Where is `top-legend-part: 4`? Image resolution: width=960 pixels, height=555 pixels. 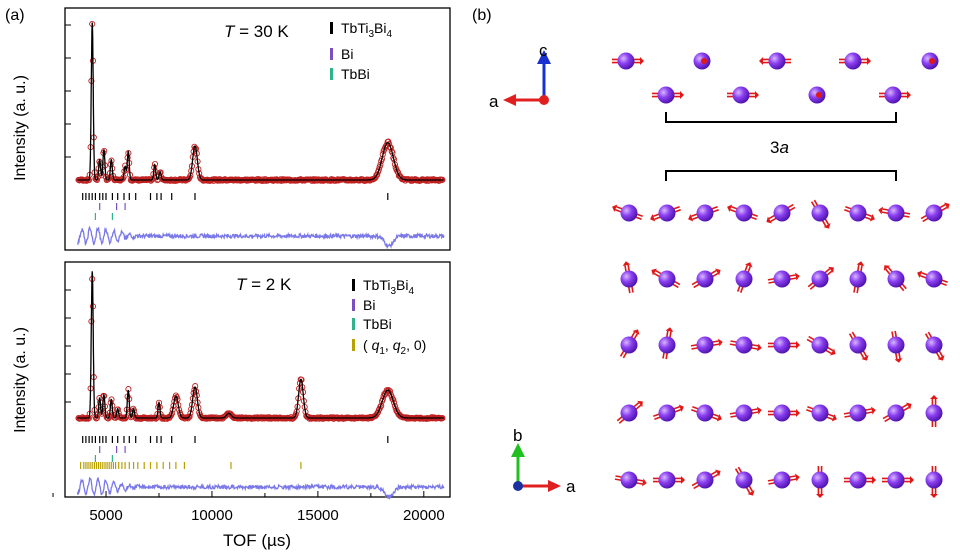 top-legend-part: 4 is located at coordinates (390, 34).